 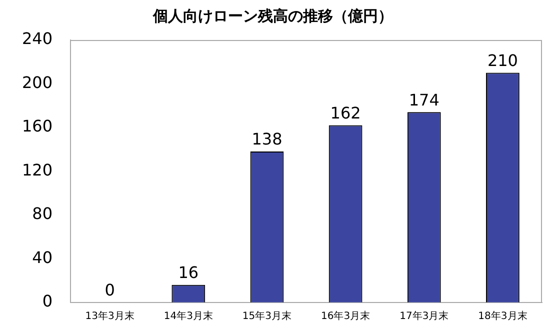 What do you see at coordinates (424, 100) in the screenshot?
I see `data-label: 174` at bounding box center [424, 100].